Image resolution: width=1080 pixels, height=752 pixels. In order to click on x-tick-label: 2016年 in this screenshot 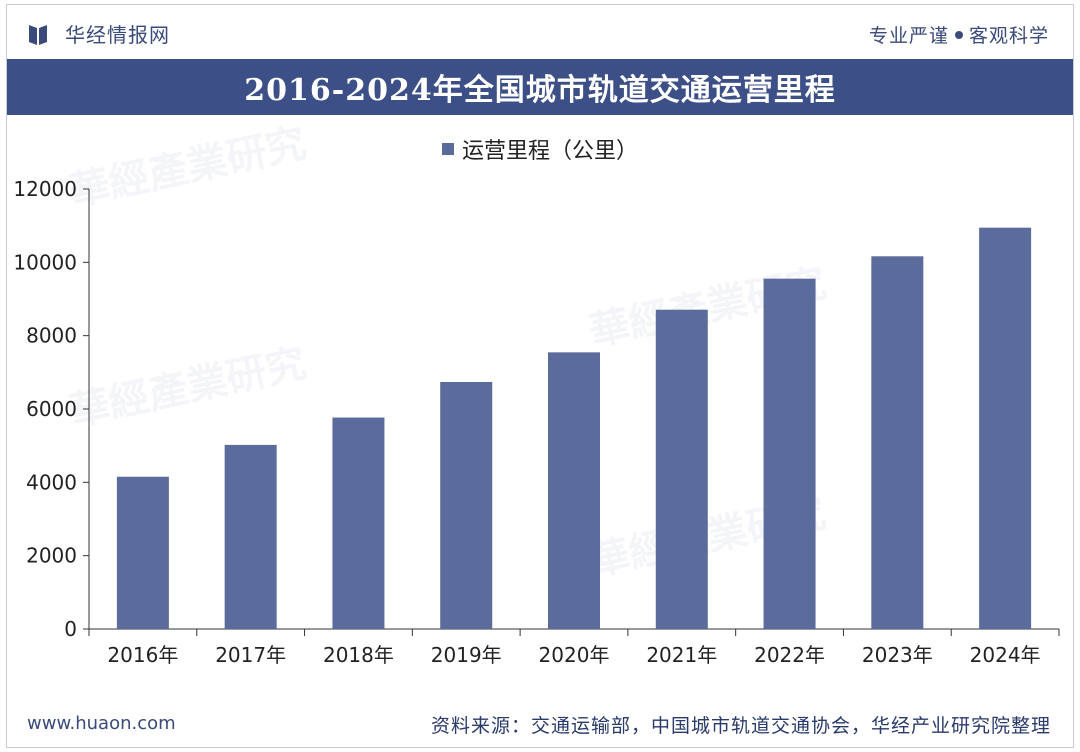, I will do `click(142, 655)`.